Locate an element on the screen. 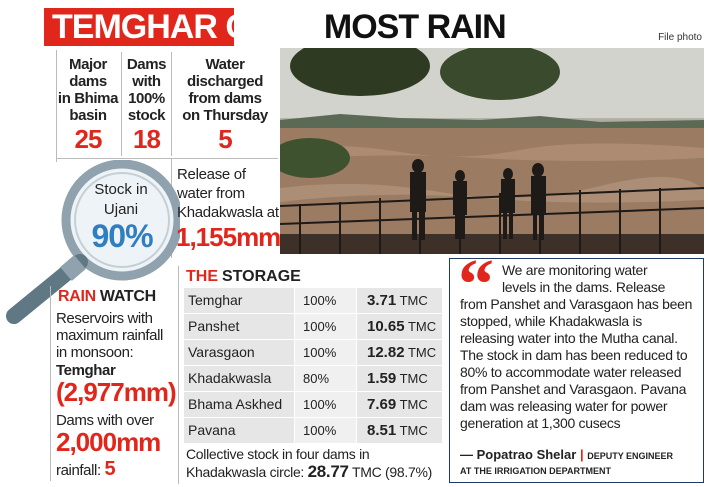  quote-line: stopped, while Khadakwasla is is located at coordinates (551, 321).